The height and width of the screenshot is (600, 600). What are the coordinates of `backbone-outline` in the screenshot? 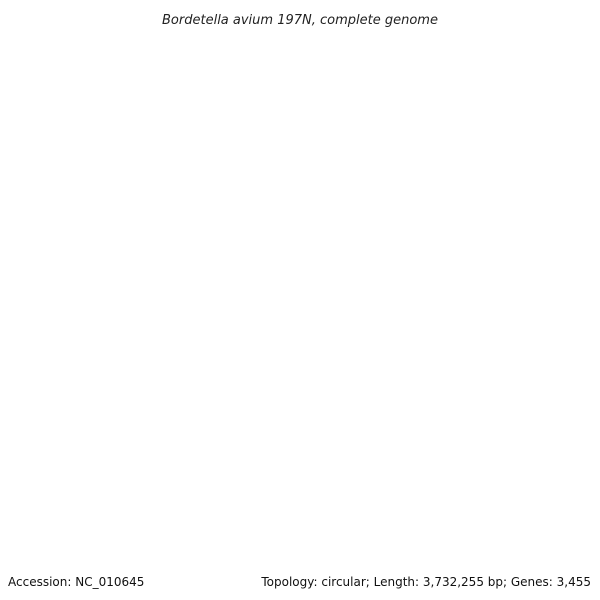 It's located at (509, 118).